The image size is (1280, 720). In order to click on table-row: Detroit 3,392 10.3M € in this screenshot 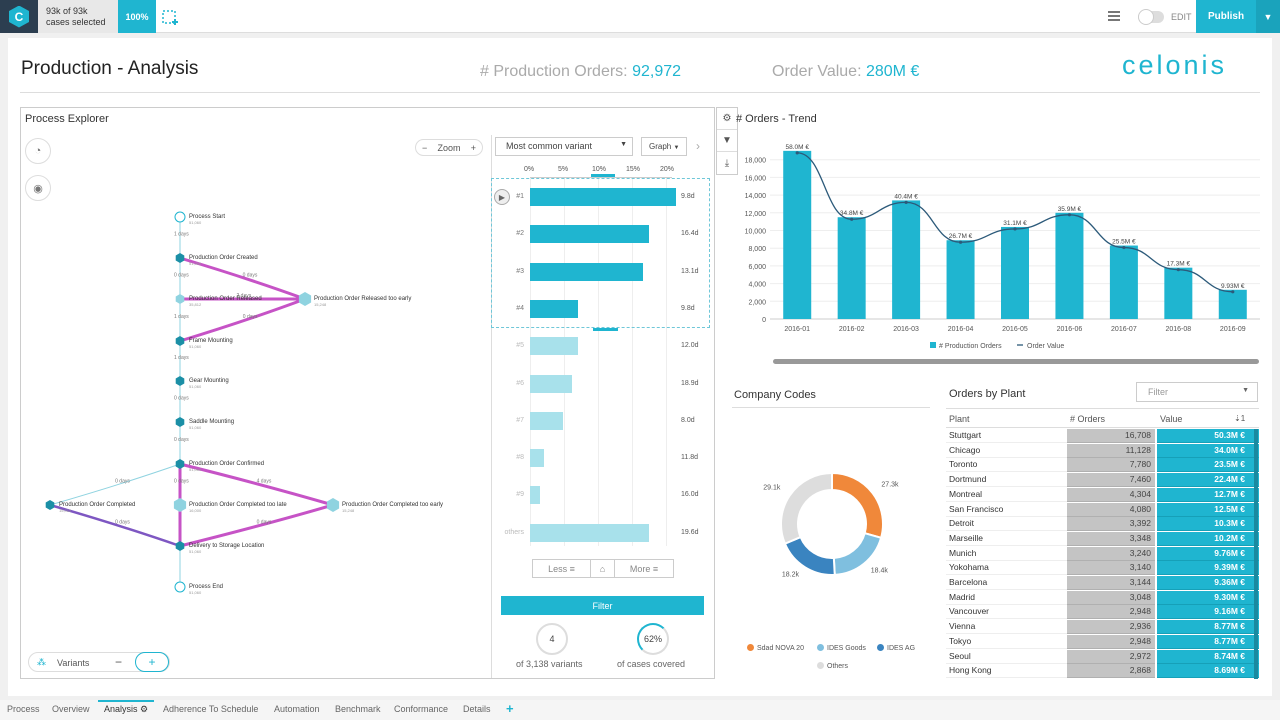, I will do `click(1102, 524)`.